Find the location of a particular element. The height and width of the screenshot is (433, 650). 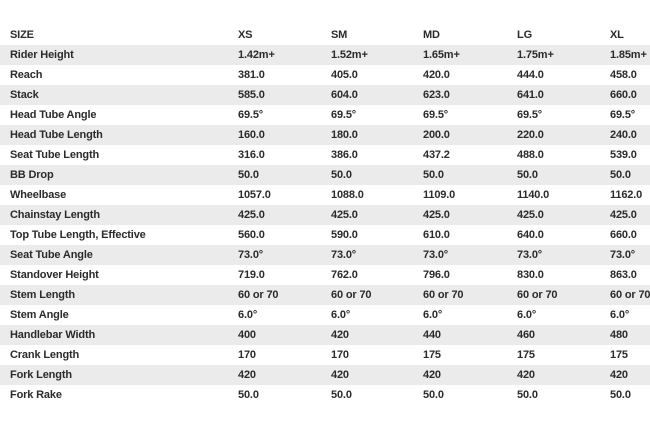

cell-value: 160.0 is located at coordinates (251, 135).